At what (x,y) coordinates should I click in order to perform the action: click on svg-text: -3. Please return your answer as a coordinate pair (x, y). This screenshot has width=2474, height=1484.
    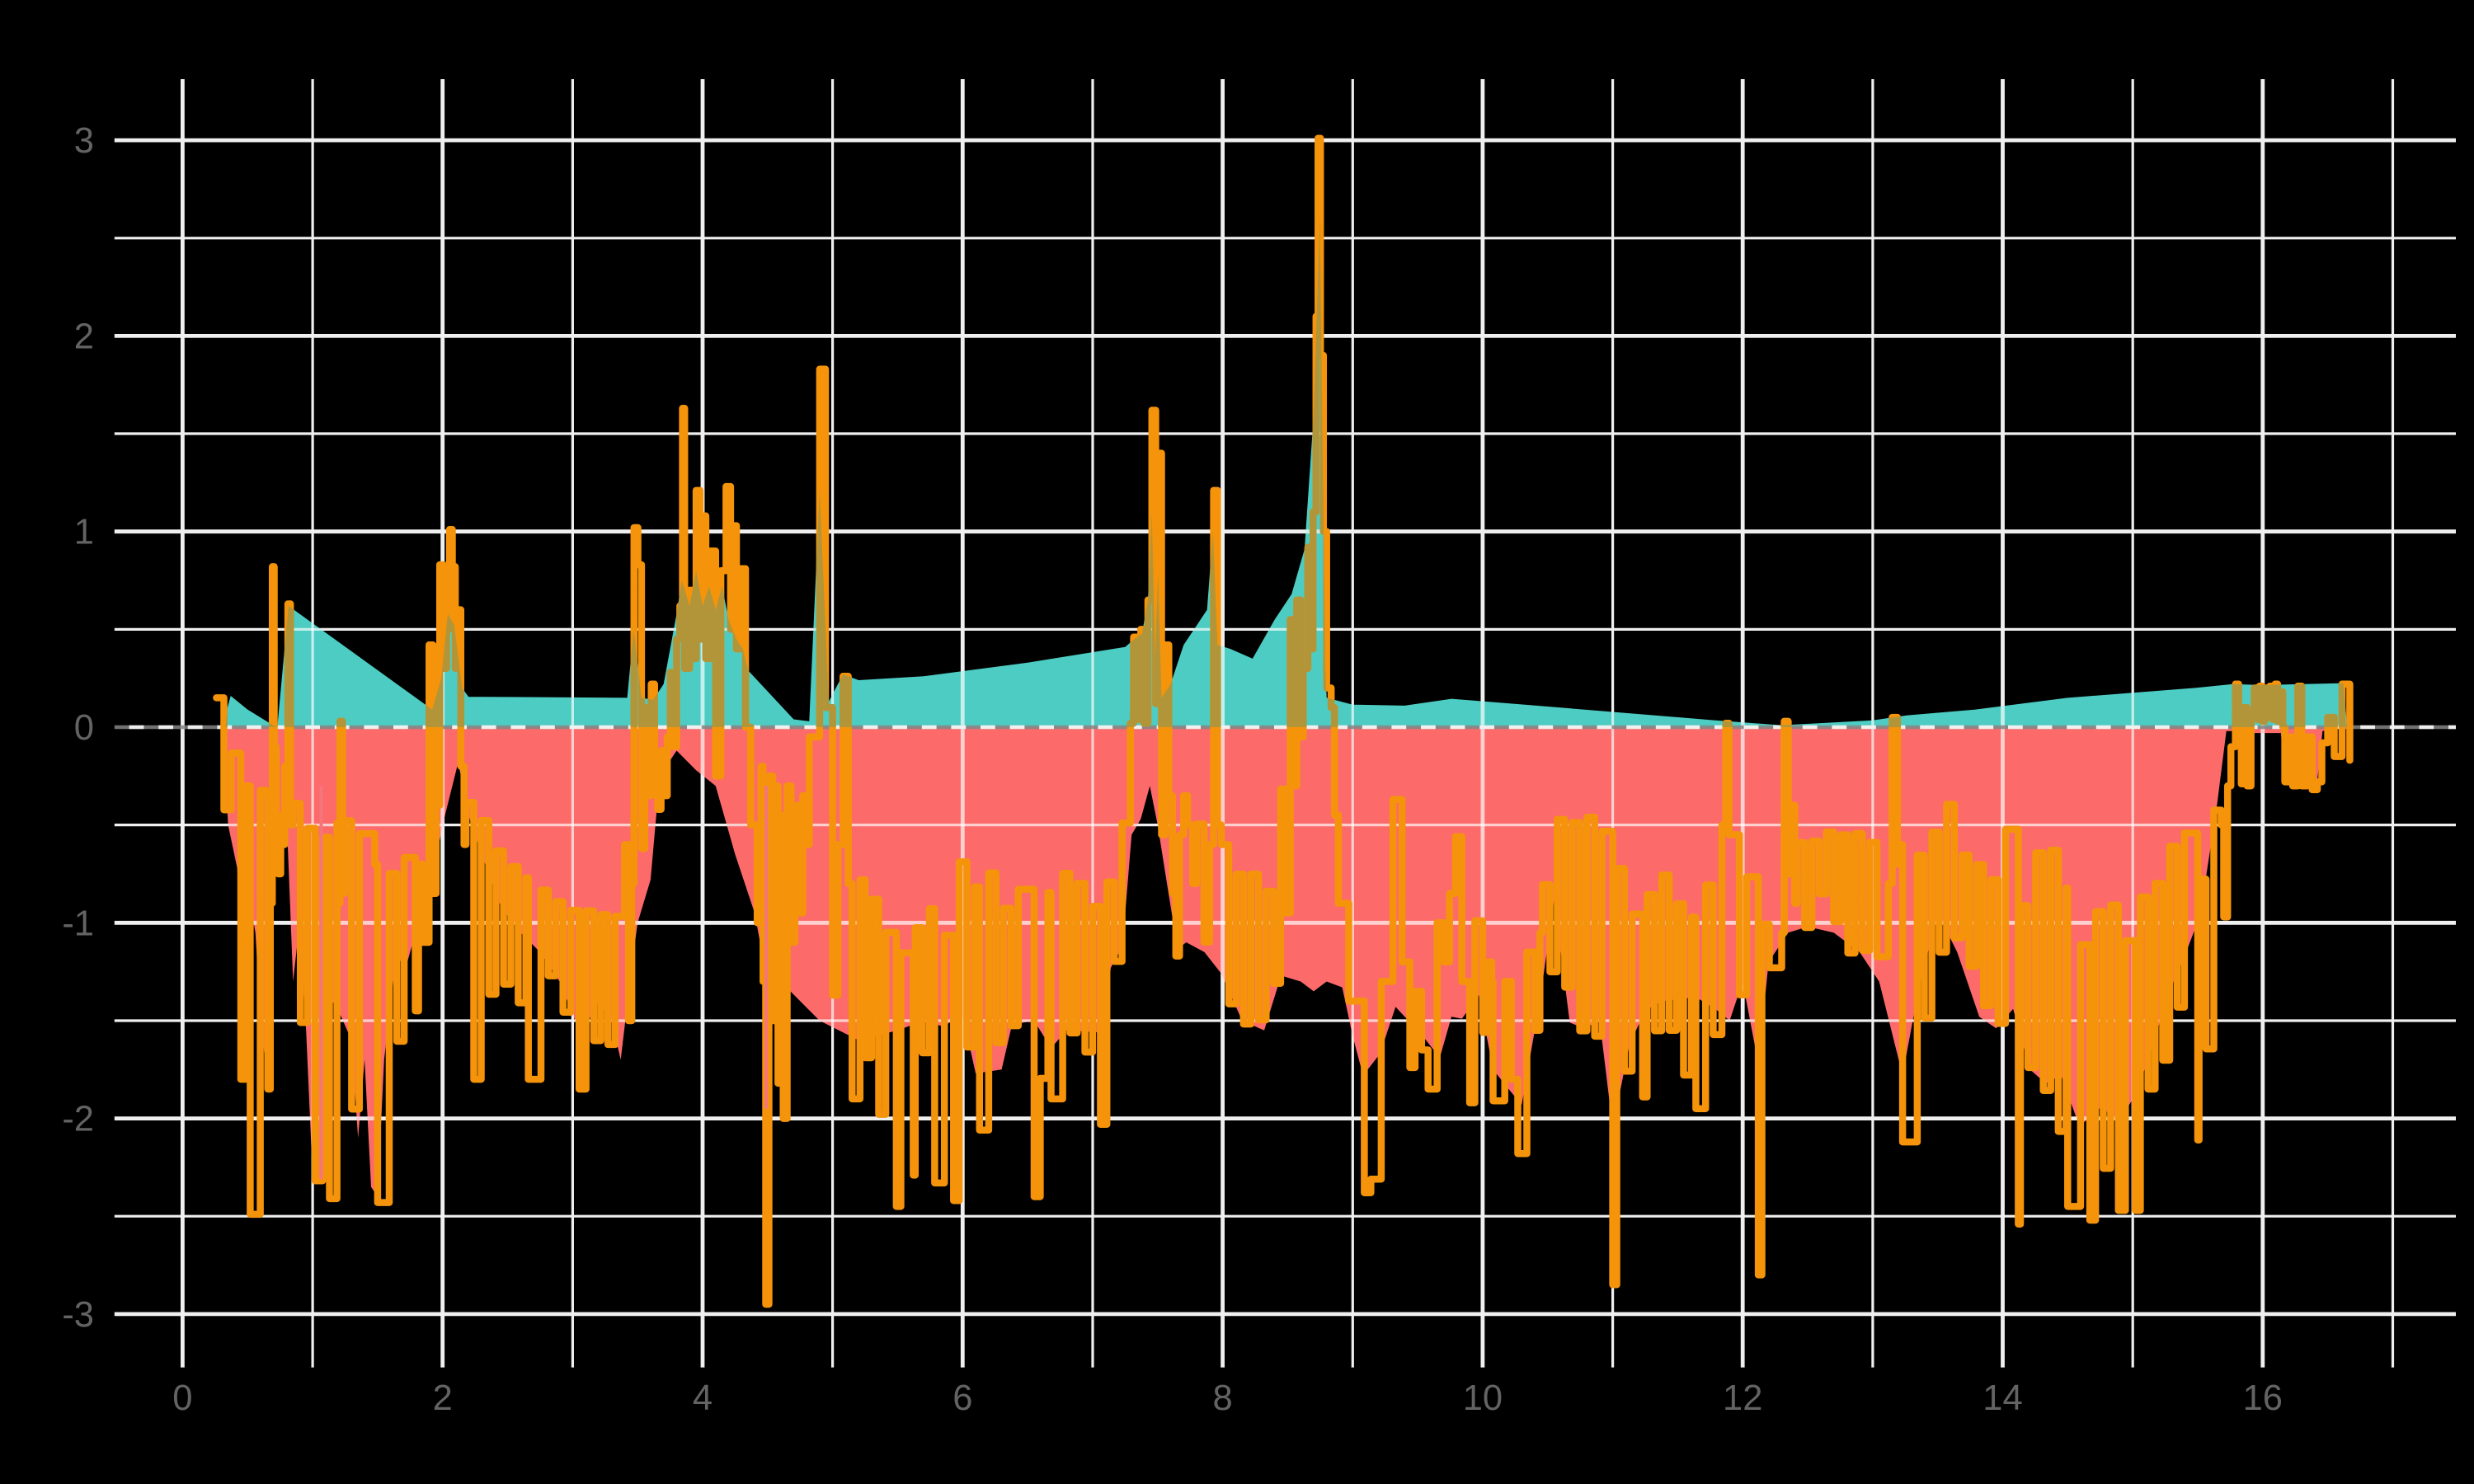
    Looking at the image, I should click on (78, 1315).